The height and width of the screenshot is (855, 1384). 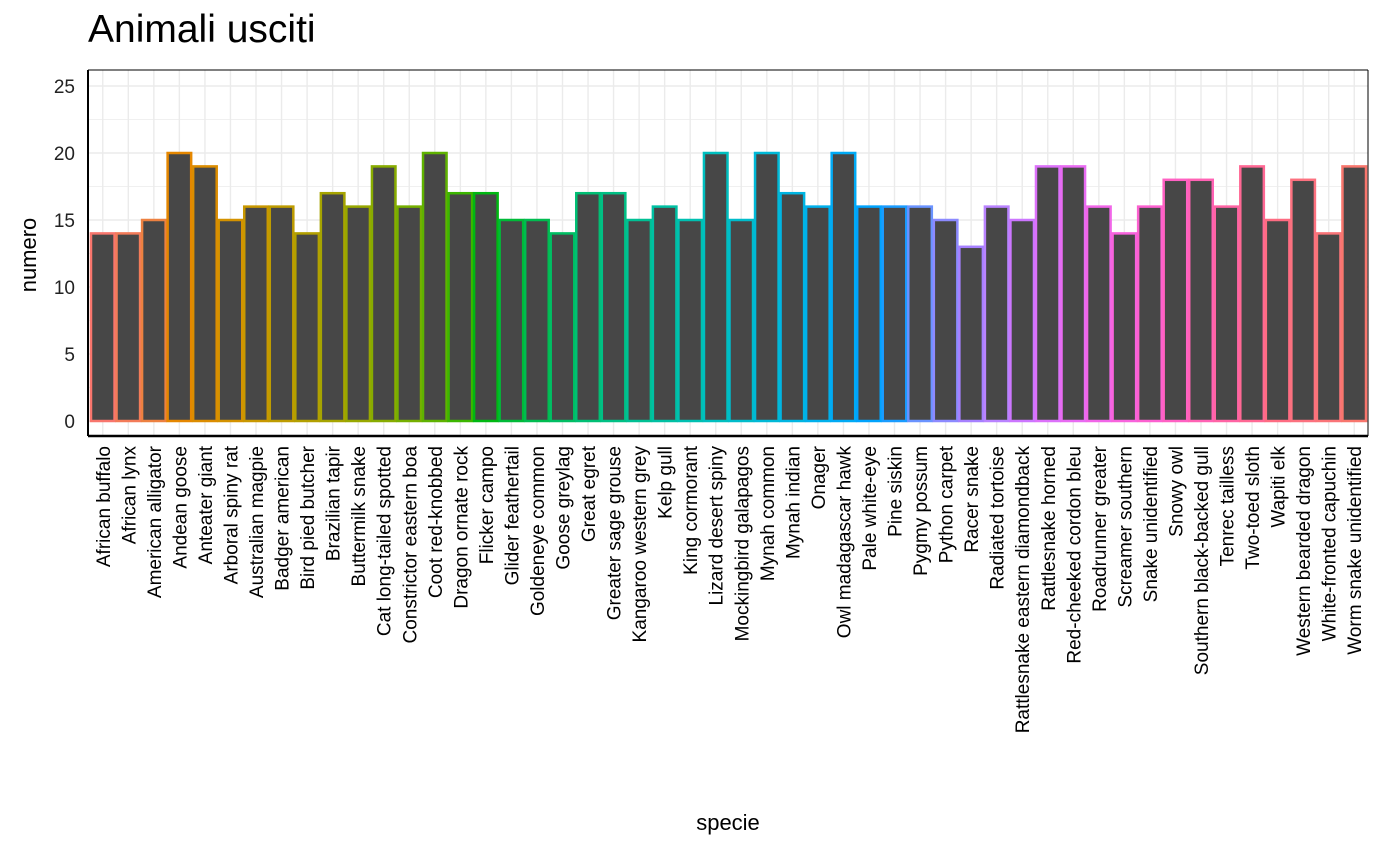 What do you see at coordinates (1176, 491) in the screenshot?
I see `x-tick-label: Snowy owl` at bounding box center [1176, 491].